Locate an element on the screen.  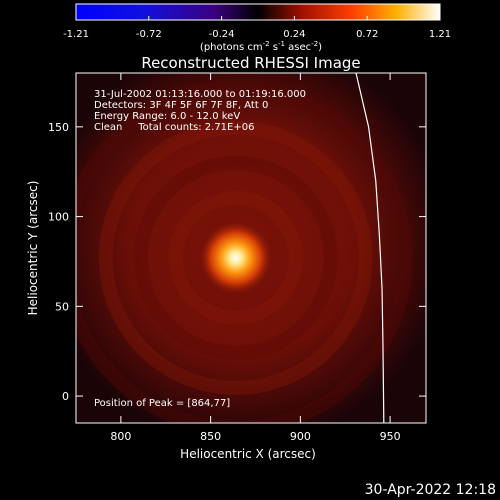
colorbar-unit-label: (photons cm-2 s-1 asec-2) is located at coordinates (261, 46).